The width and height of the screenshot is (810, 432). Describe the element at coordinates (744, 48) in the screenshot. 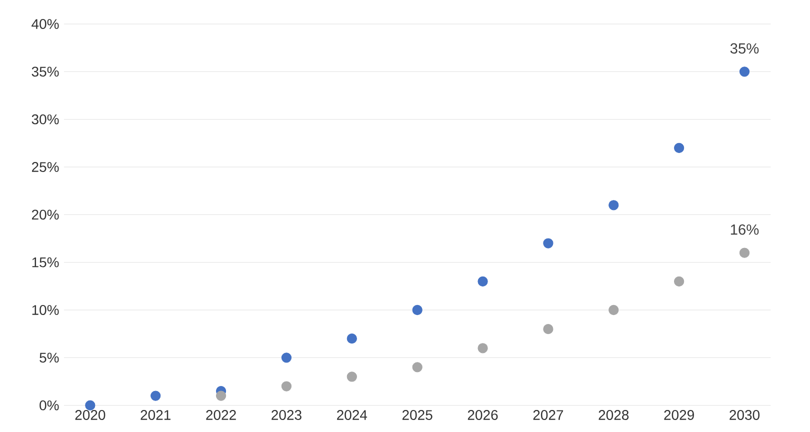

I see `annotation: 35%` at that location.